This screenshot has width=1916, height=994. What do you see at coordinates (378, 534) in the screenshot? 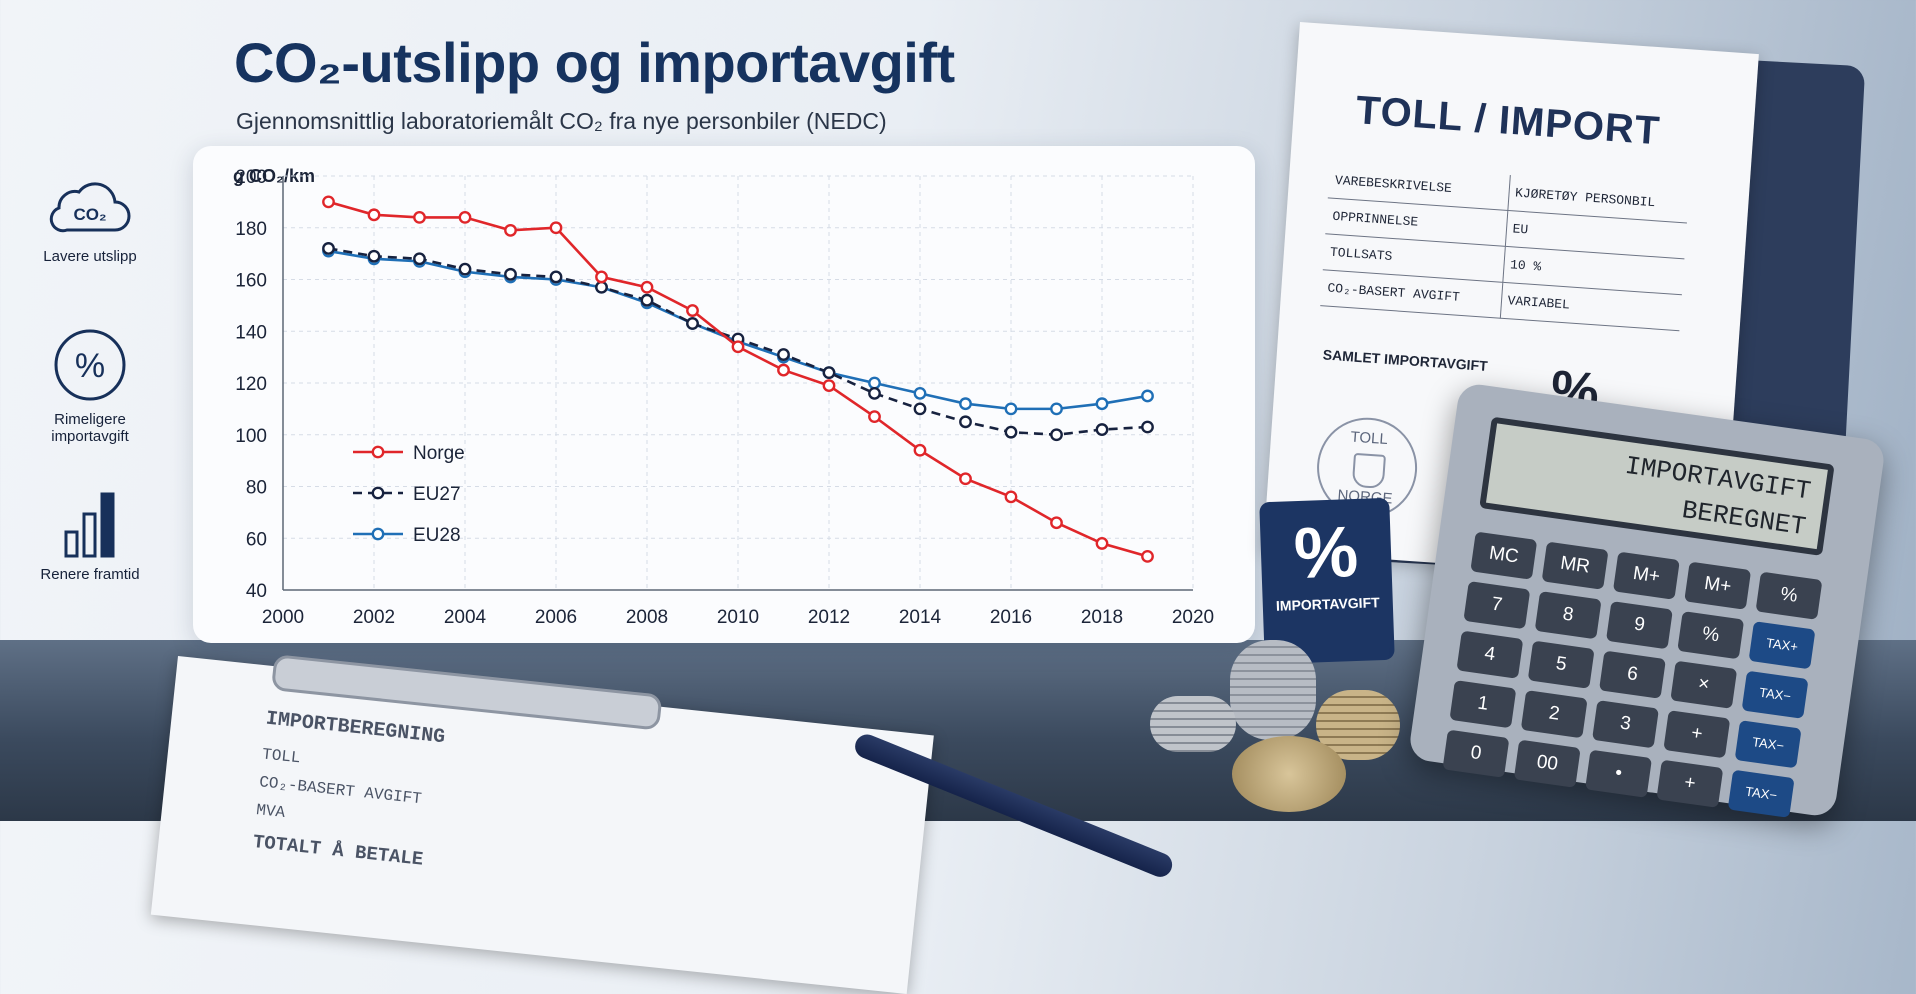
I see `legend-marker-eu28` at bounding box center [378, 534].